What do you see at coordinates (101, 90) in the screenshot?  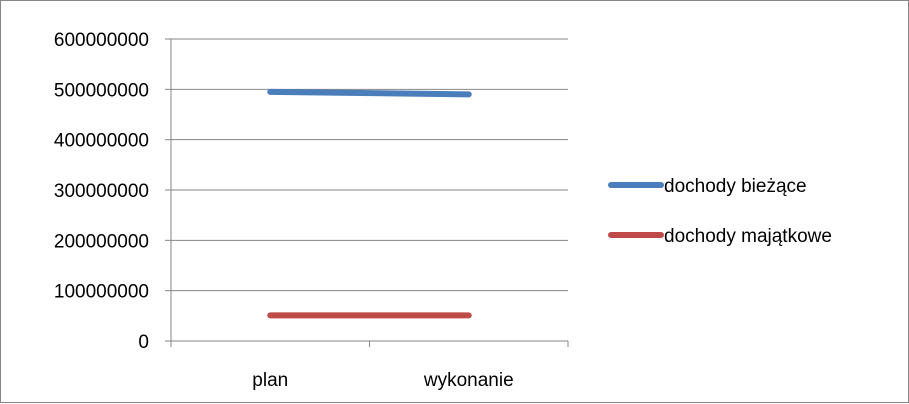 I see `y-tick-label: 500000000` at bounding box center [101, 90].